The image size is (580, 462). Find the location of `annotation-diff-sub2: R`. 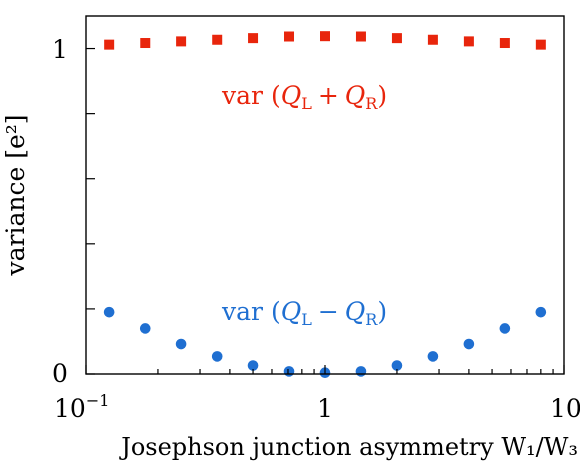

annotation-diff-sub2: R is located at coordinates (371, 319).